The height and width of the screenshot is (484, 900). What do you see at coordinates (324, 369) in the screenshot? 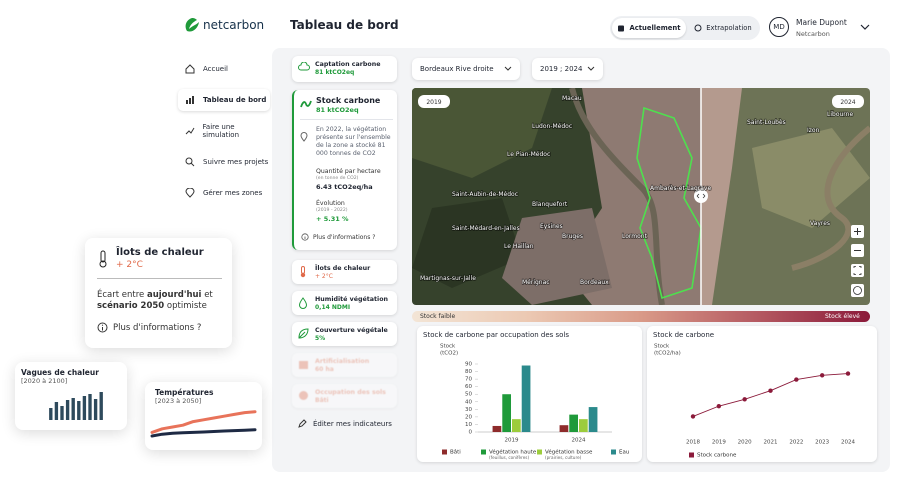
I see `indicator-value: 60 ha` at bounding box center [324, 369].